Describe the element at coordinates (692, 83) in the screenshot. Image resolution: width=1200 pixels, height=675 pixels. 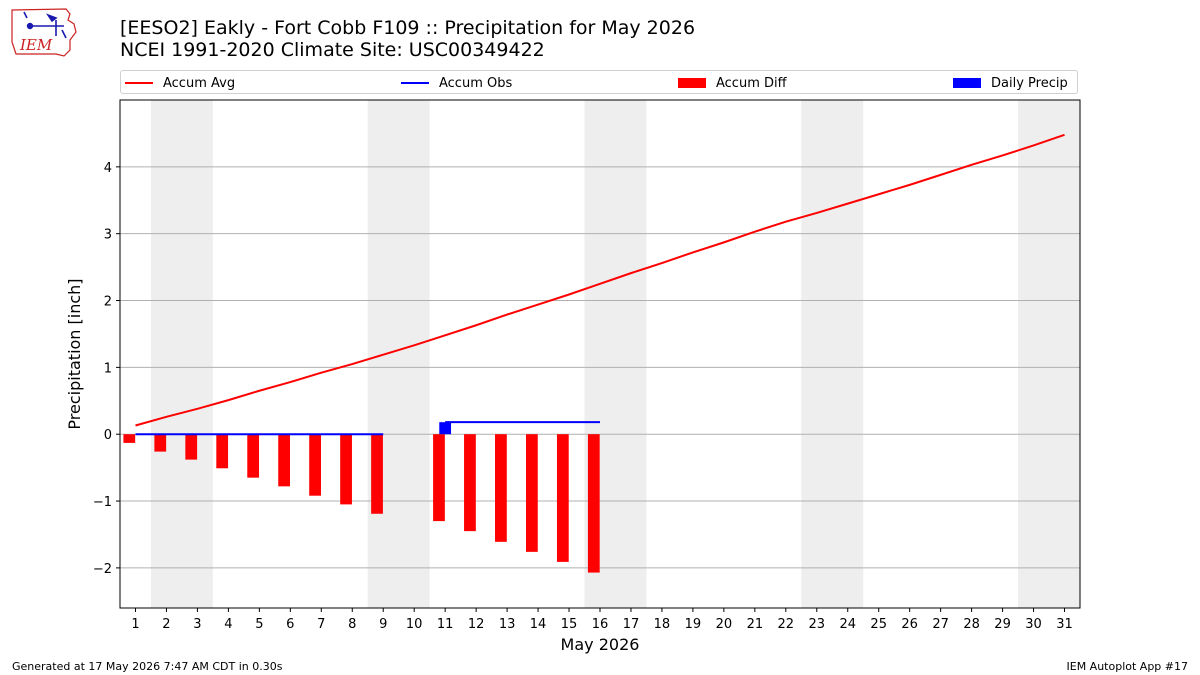
I see `legend-swatch-accum-diff` at that location.